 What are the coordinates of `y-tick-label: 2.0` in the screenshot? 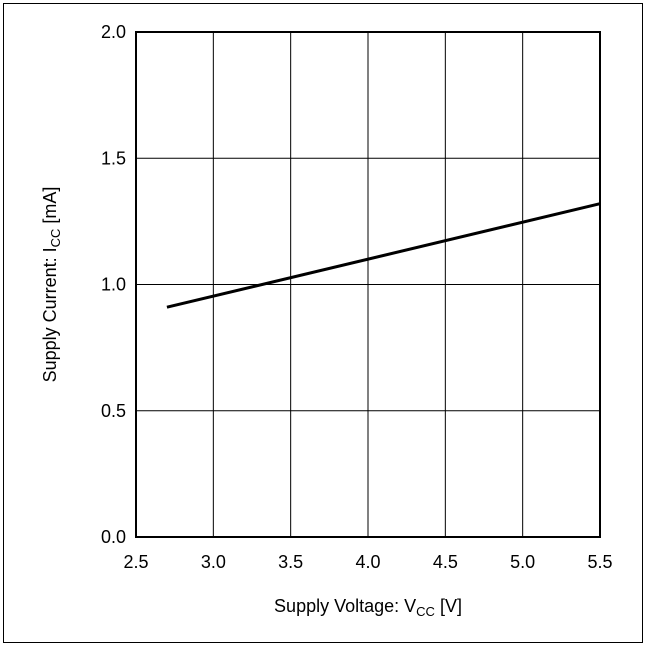 It's located at (113, 32).